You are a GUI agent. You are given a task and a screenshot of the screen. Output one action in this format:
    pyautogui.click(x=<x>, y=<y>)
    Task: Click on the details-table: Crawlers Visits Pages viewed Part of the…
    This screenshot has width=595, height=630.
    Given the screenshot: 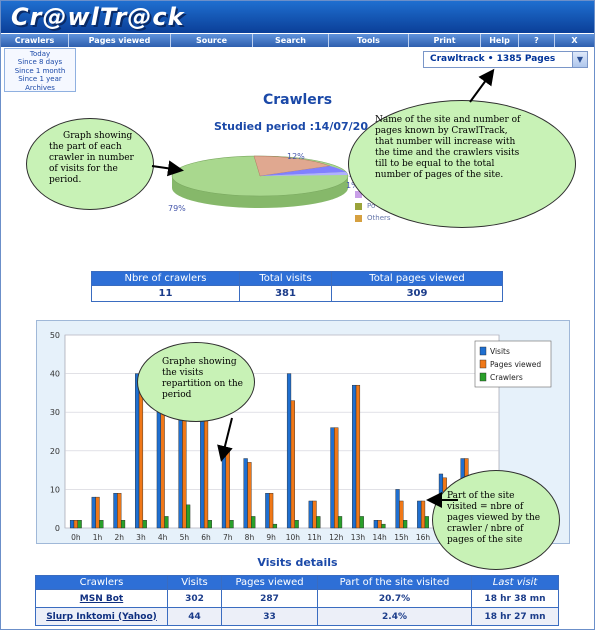 What is the action you would take?
    pyautogui.click(x=297, y=600)
    